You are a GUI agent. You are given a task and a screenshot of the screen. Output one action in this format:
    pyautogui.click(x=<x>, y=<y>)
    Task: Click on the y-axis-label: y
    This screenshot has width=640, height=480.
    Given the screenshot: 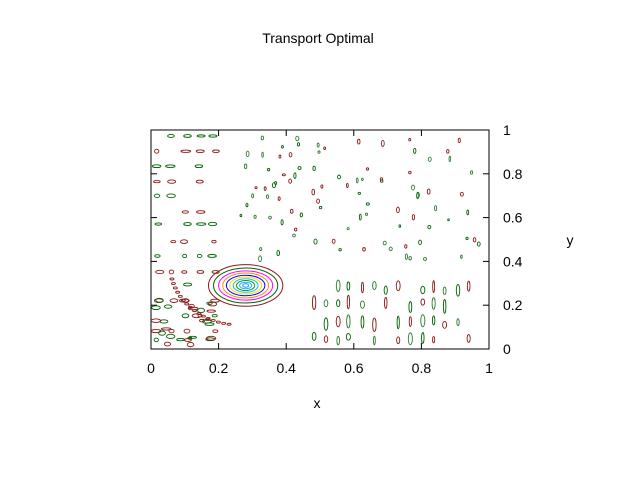 What is the action you would take?
    pyautogui.click(x=570, y=240)
    